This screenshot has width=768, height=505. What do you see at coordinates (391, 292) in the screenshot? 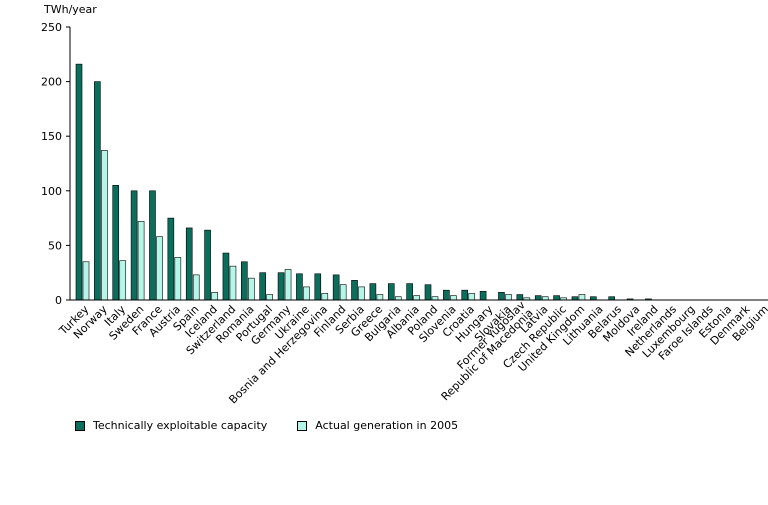
I see `bar-capacity-bulgaria` at bounding box center [391, 292].